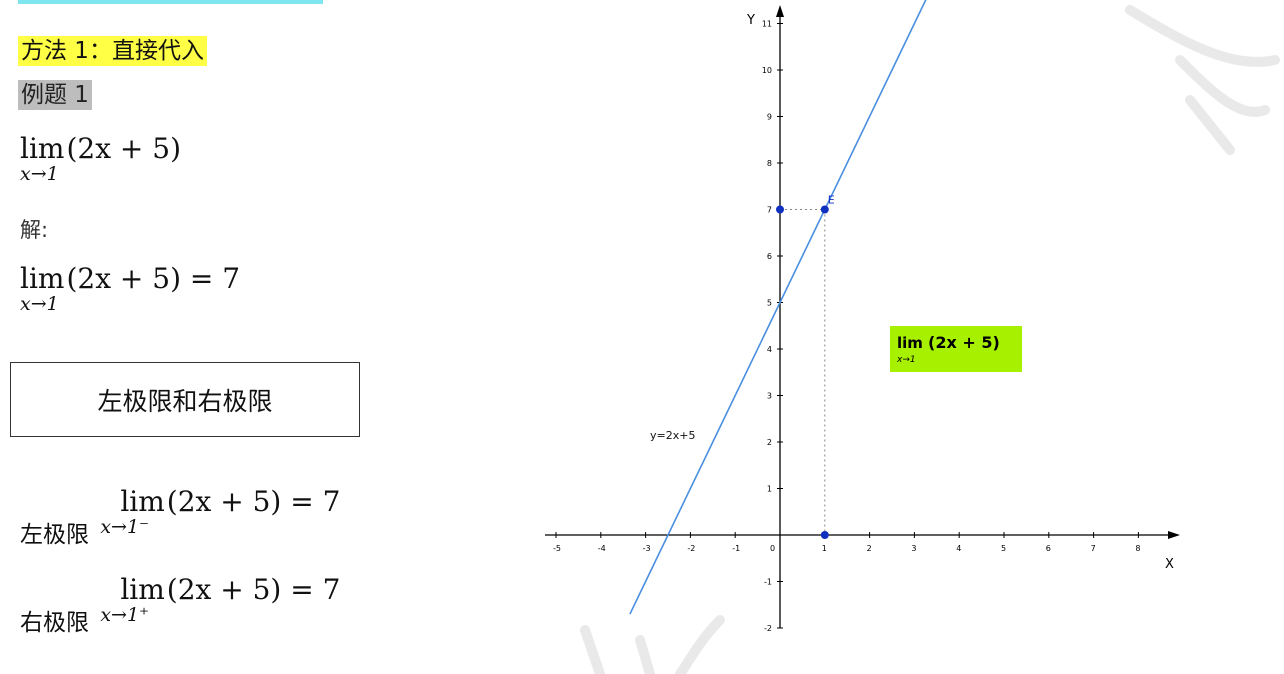 The width and height of the screenshot is (1284, 674). Describe the element at coordinates (769, 442) in the screenshot. I see `y-tick-label: 2` at that location.